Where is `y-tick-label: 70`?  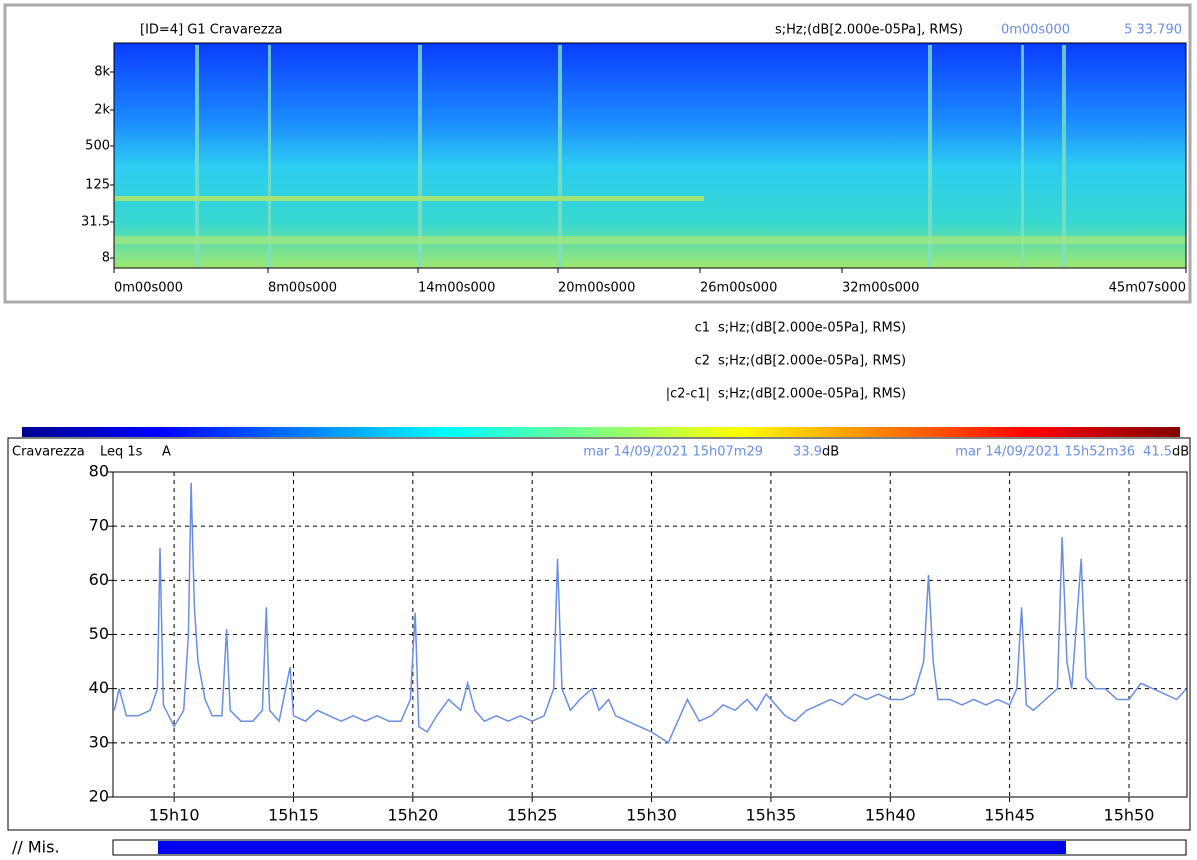 y-tick-label: 70 is located at coordinates (99, 525).